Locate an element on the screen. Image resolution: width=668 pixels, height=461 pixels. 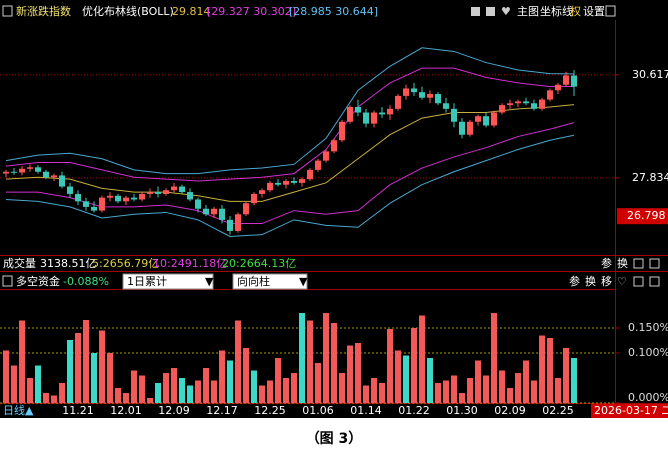
chart-title: 新涨跌指数 is located at coordinates (43, 11).